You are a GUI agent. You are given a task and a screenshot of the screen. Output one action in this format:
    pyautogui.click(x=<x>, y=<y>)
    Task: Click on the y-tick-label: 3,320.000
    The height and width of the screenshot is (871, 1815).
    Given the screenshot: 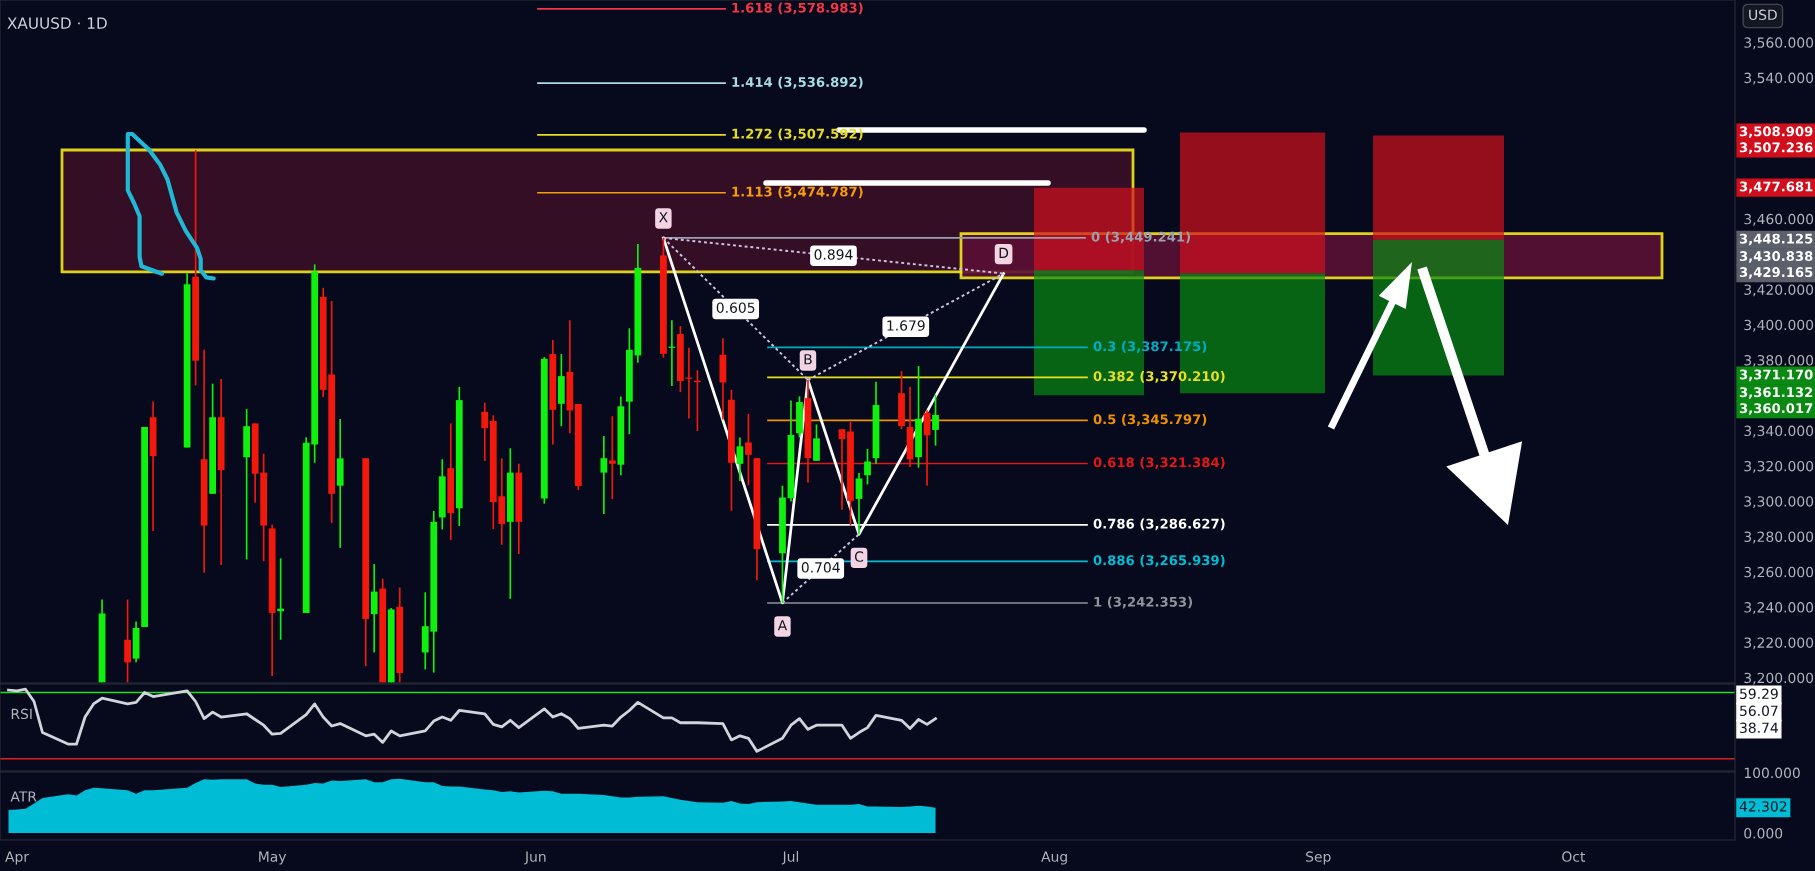 What is the action you would take?
    pyautogui.click(x=1779, y=466)
    